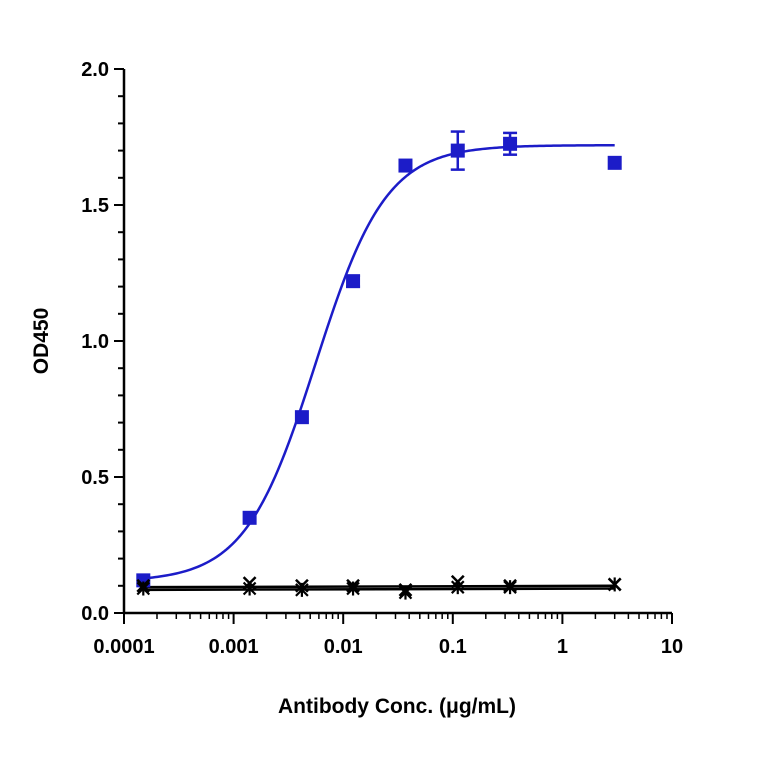  Describe the element at coordinates (41, 341) in the screenshot. I see `y-axis-title: OD450` at that location.